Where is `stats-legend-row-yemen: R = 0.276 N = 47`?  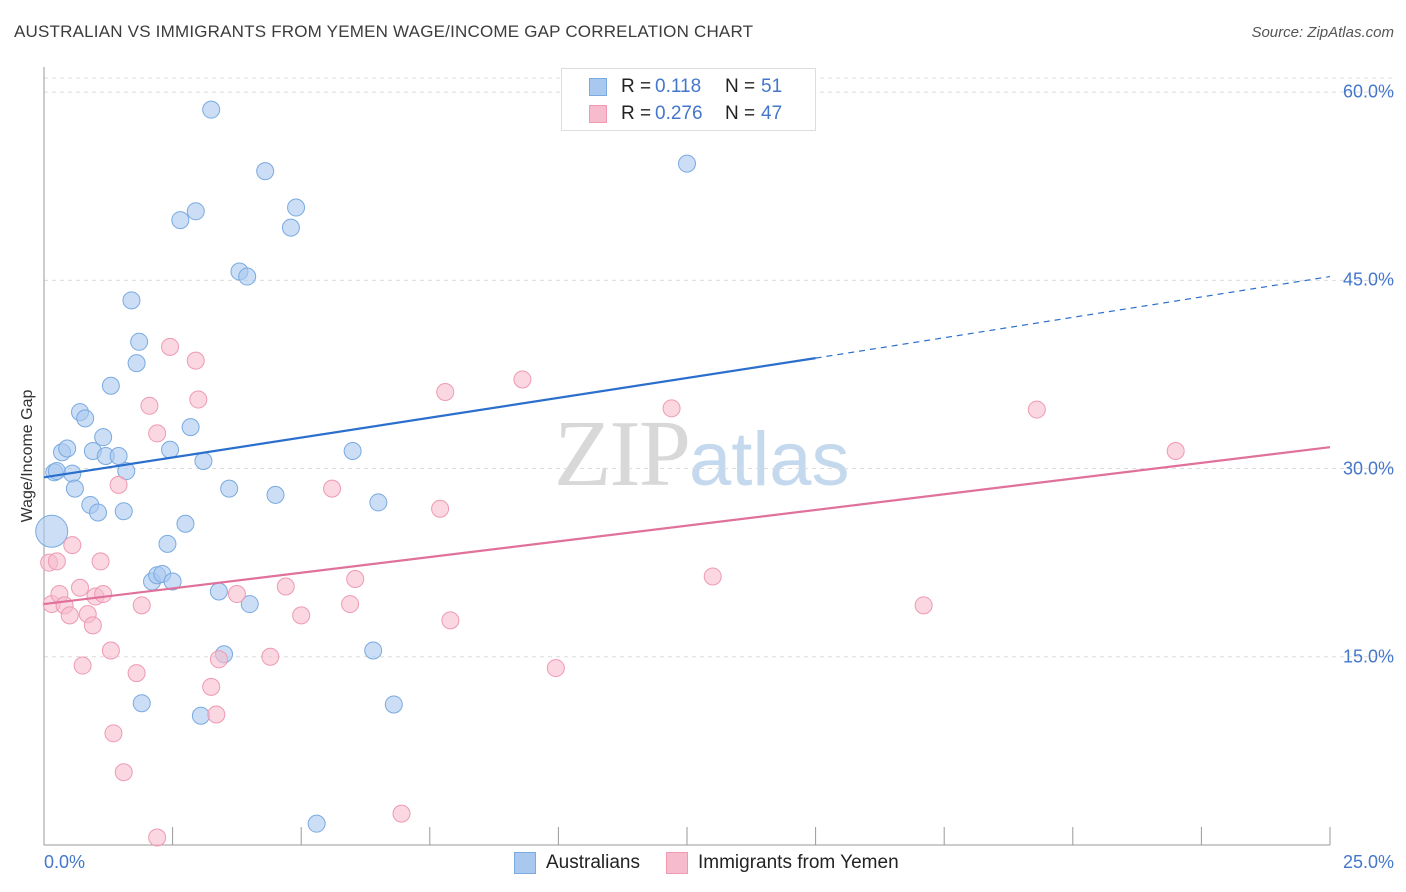
stats-legend-row-yemen: R = 0.276 N = 47 is located at coordinates (685, 114).